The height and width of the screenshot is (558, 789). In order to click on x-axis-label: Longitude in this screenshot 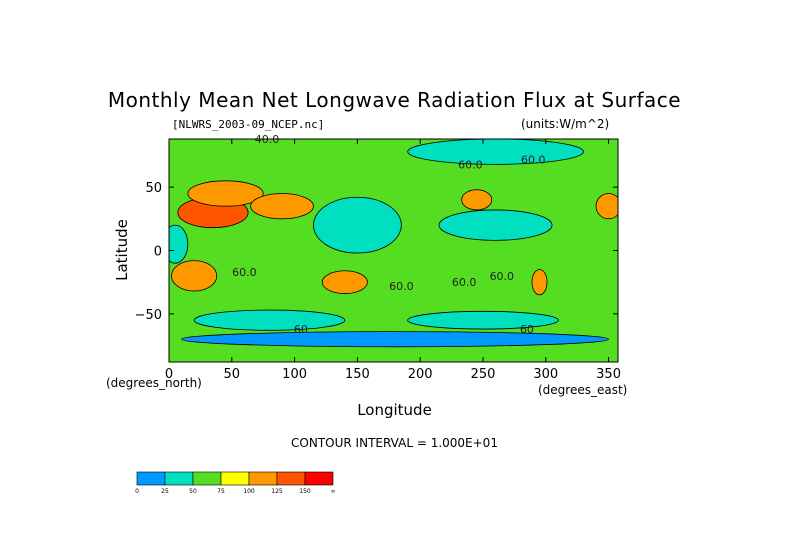, I will do `click(394, 410)`.